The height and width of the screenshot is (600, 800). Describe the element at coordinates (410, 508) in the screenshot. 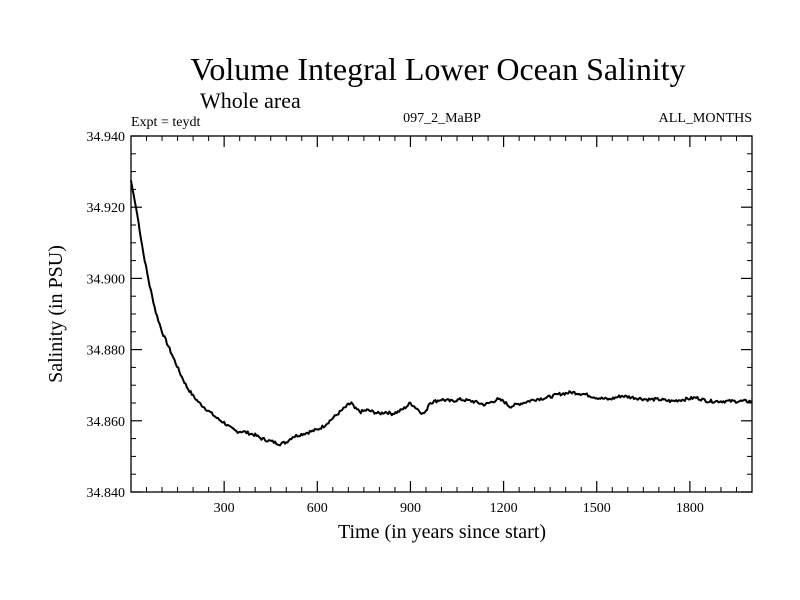

I see `x-tick-label: 900` at that location.